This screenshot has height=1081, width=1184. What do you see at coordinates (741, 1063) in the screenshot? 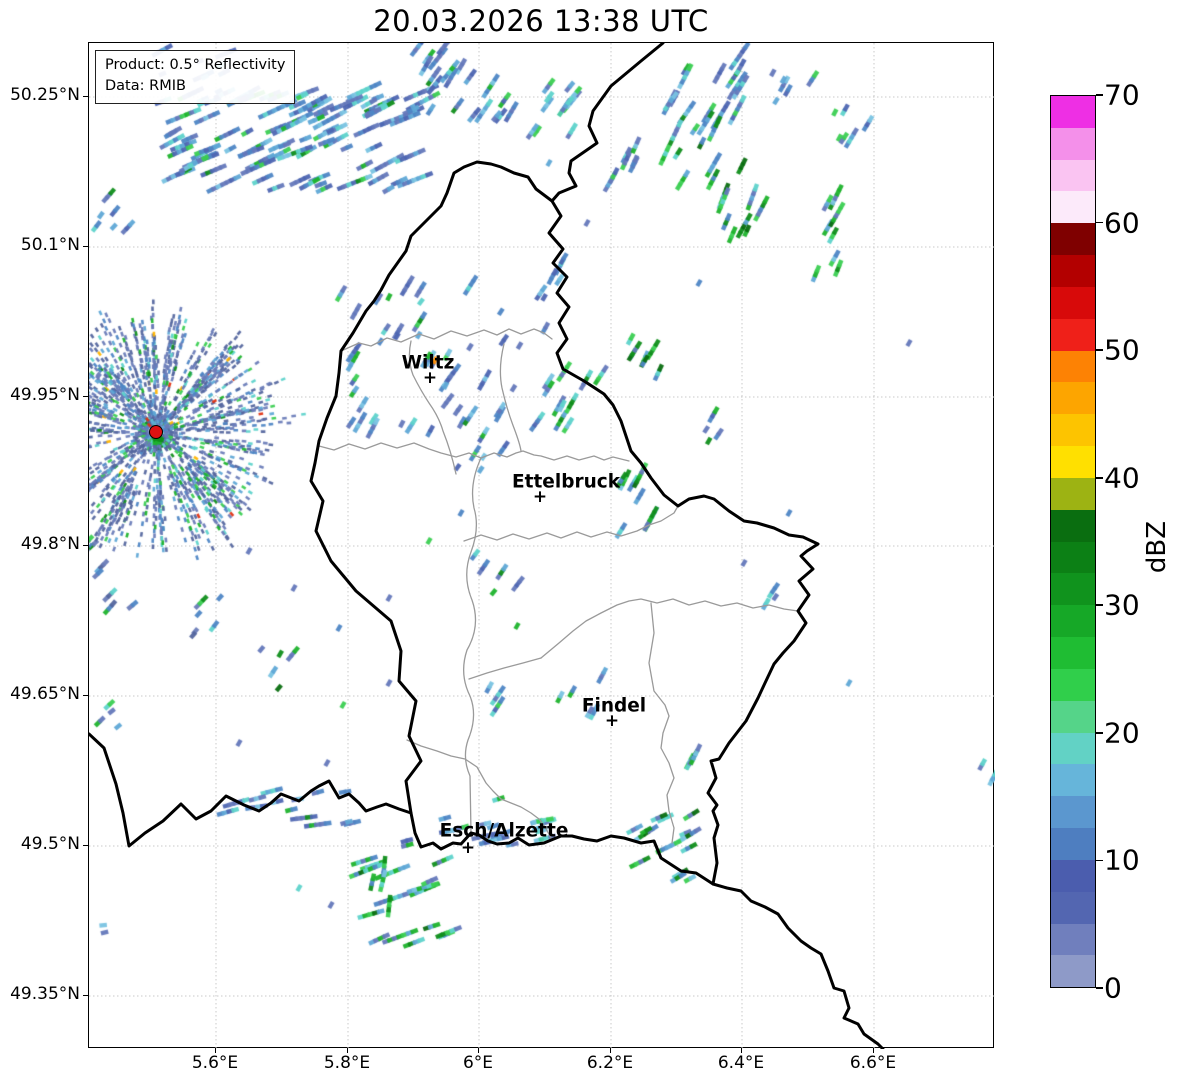
I see `x-tick-label: 6.4°E` at bounding box center [741, 1063].